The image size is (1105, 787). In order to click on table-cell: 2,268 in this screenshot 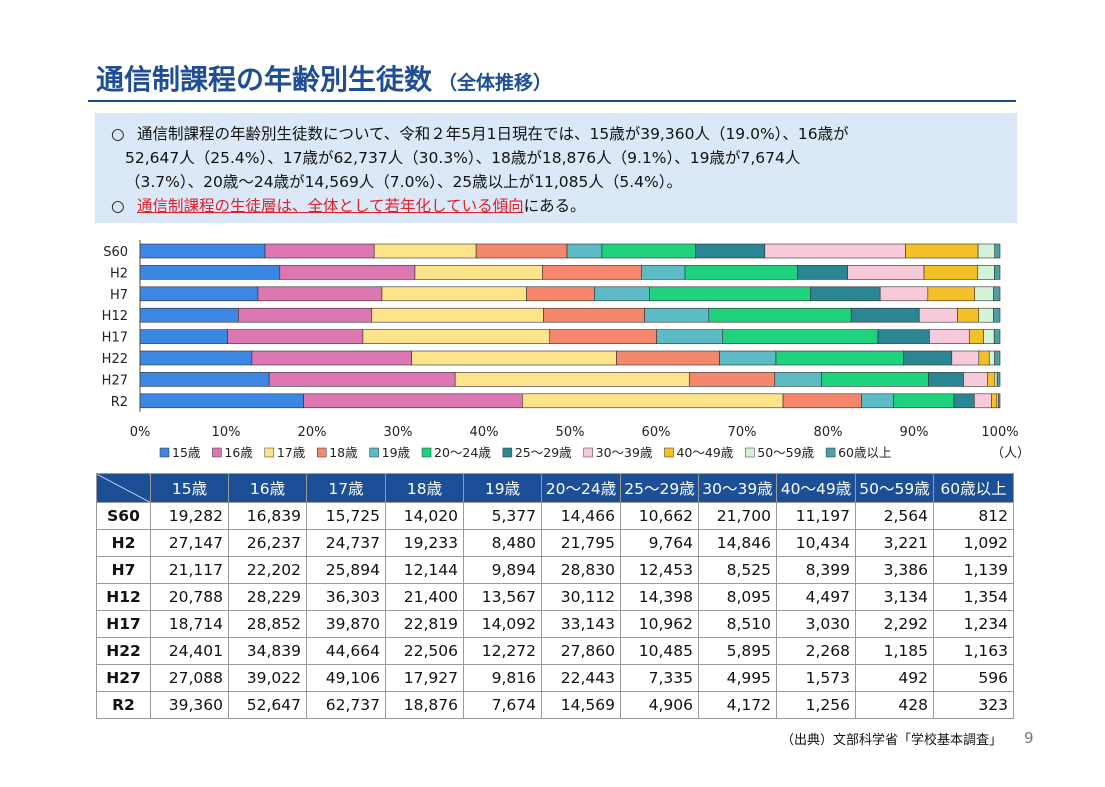, I will do `click(816, 651)`.